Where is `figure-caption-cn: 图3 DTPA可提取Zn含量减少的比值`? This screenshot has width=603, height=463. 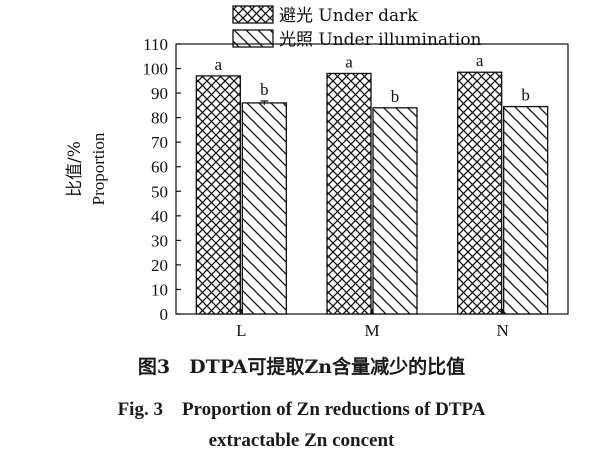
figure-caption-cn: 图3 DTPA可提取Zn含量减少的比值 is located at coordinates (301, 367).